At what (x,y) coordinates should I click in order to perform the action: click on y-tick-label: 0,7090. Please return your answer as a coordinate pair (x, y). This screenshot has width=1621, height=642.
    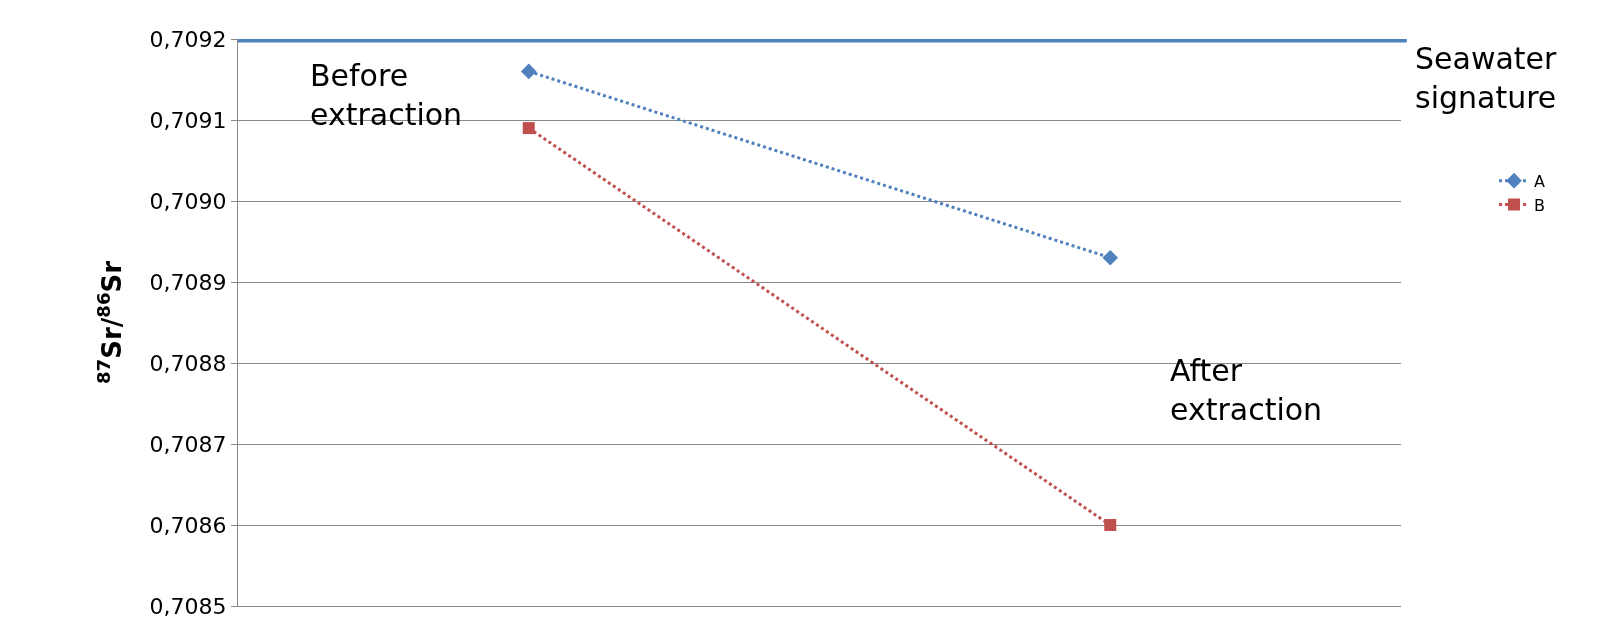
    Looking at the image, I should click on (188, 201).